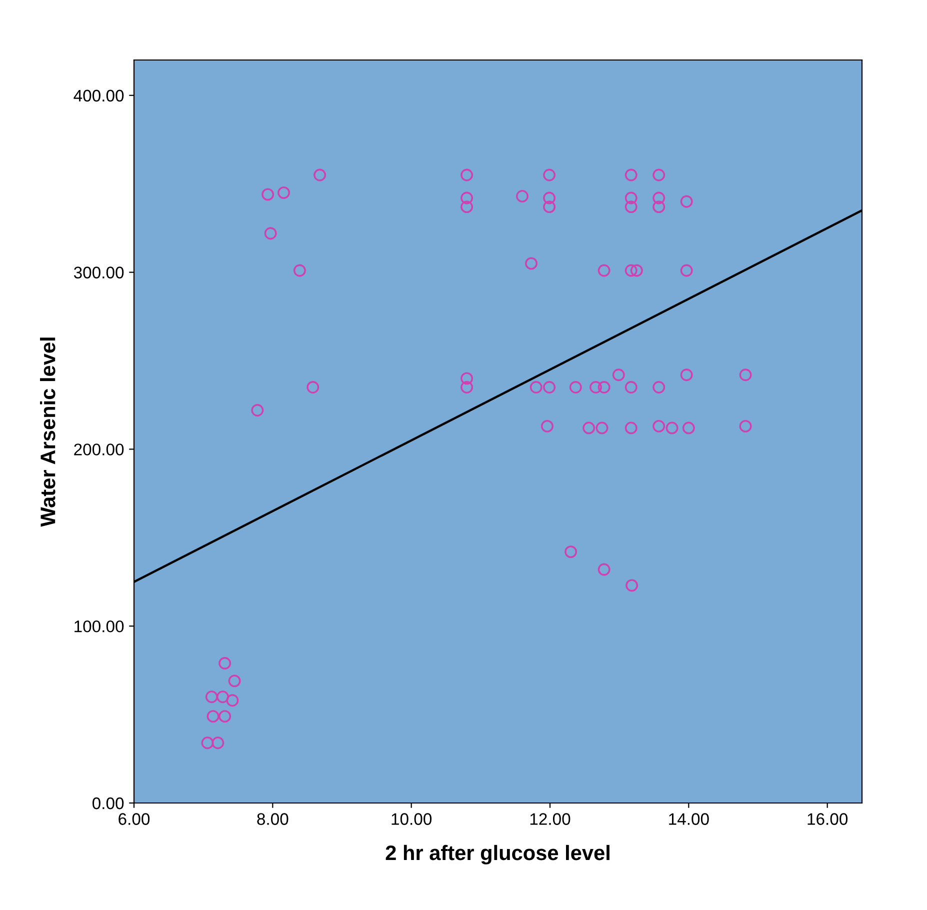  What do you see at coordinates (108, 803) in the screenshot?
I see `y-tick-label: 0.00` at bounding box center [108, 803].